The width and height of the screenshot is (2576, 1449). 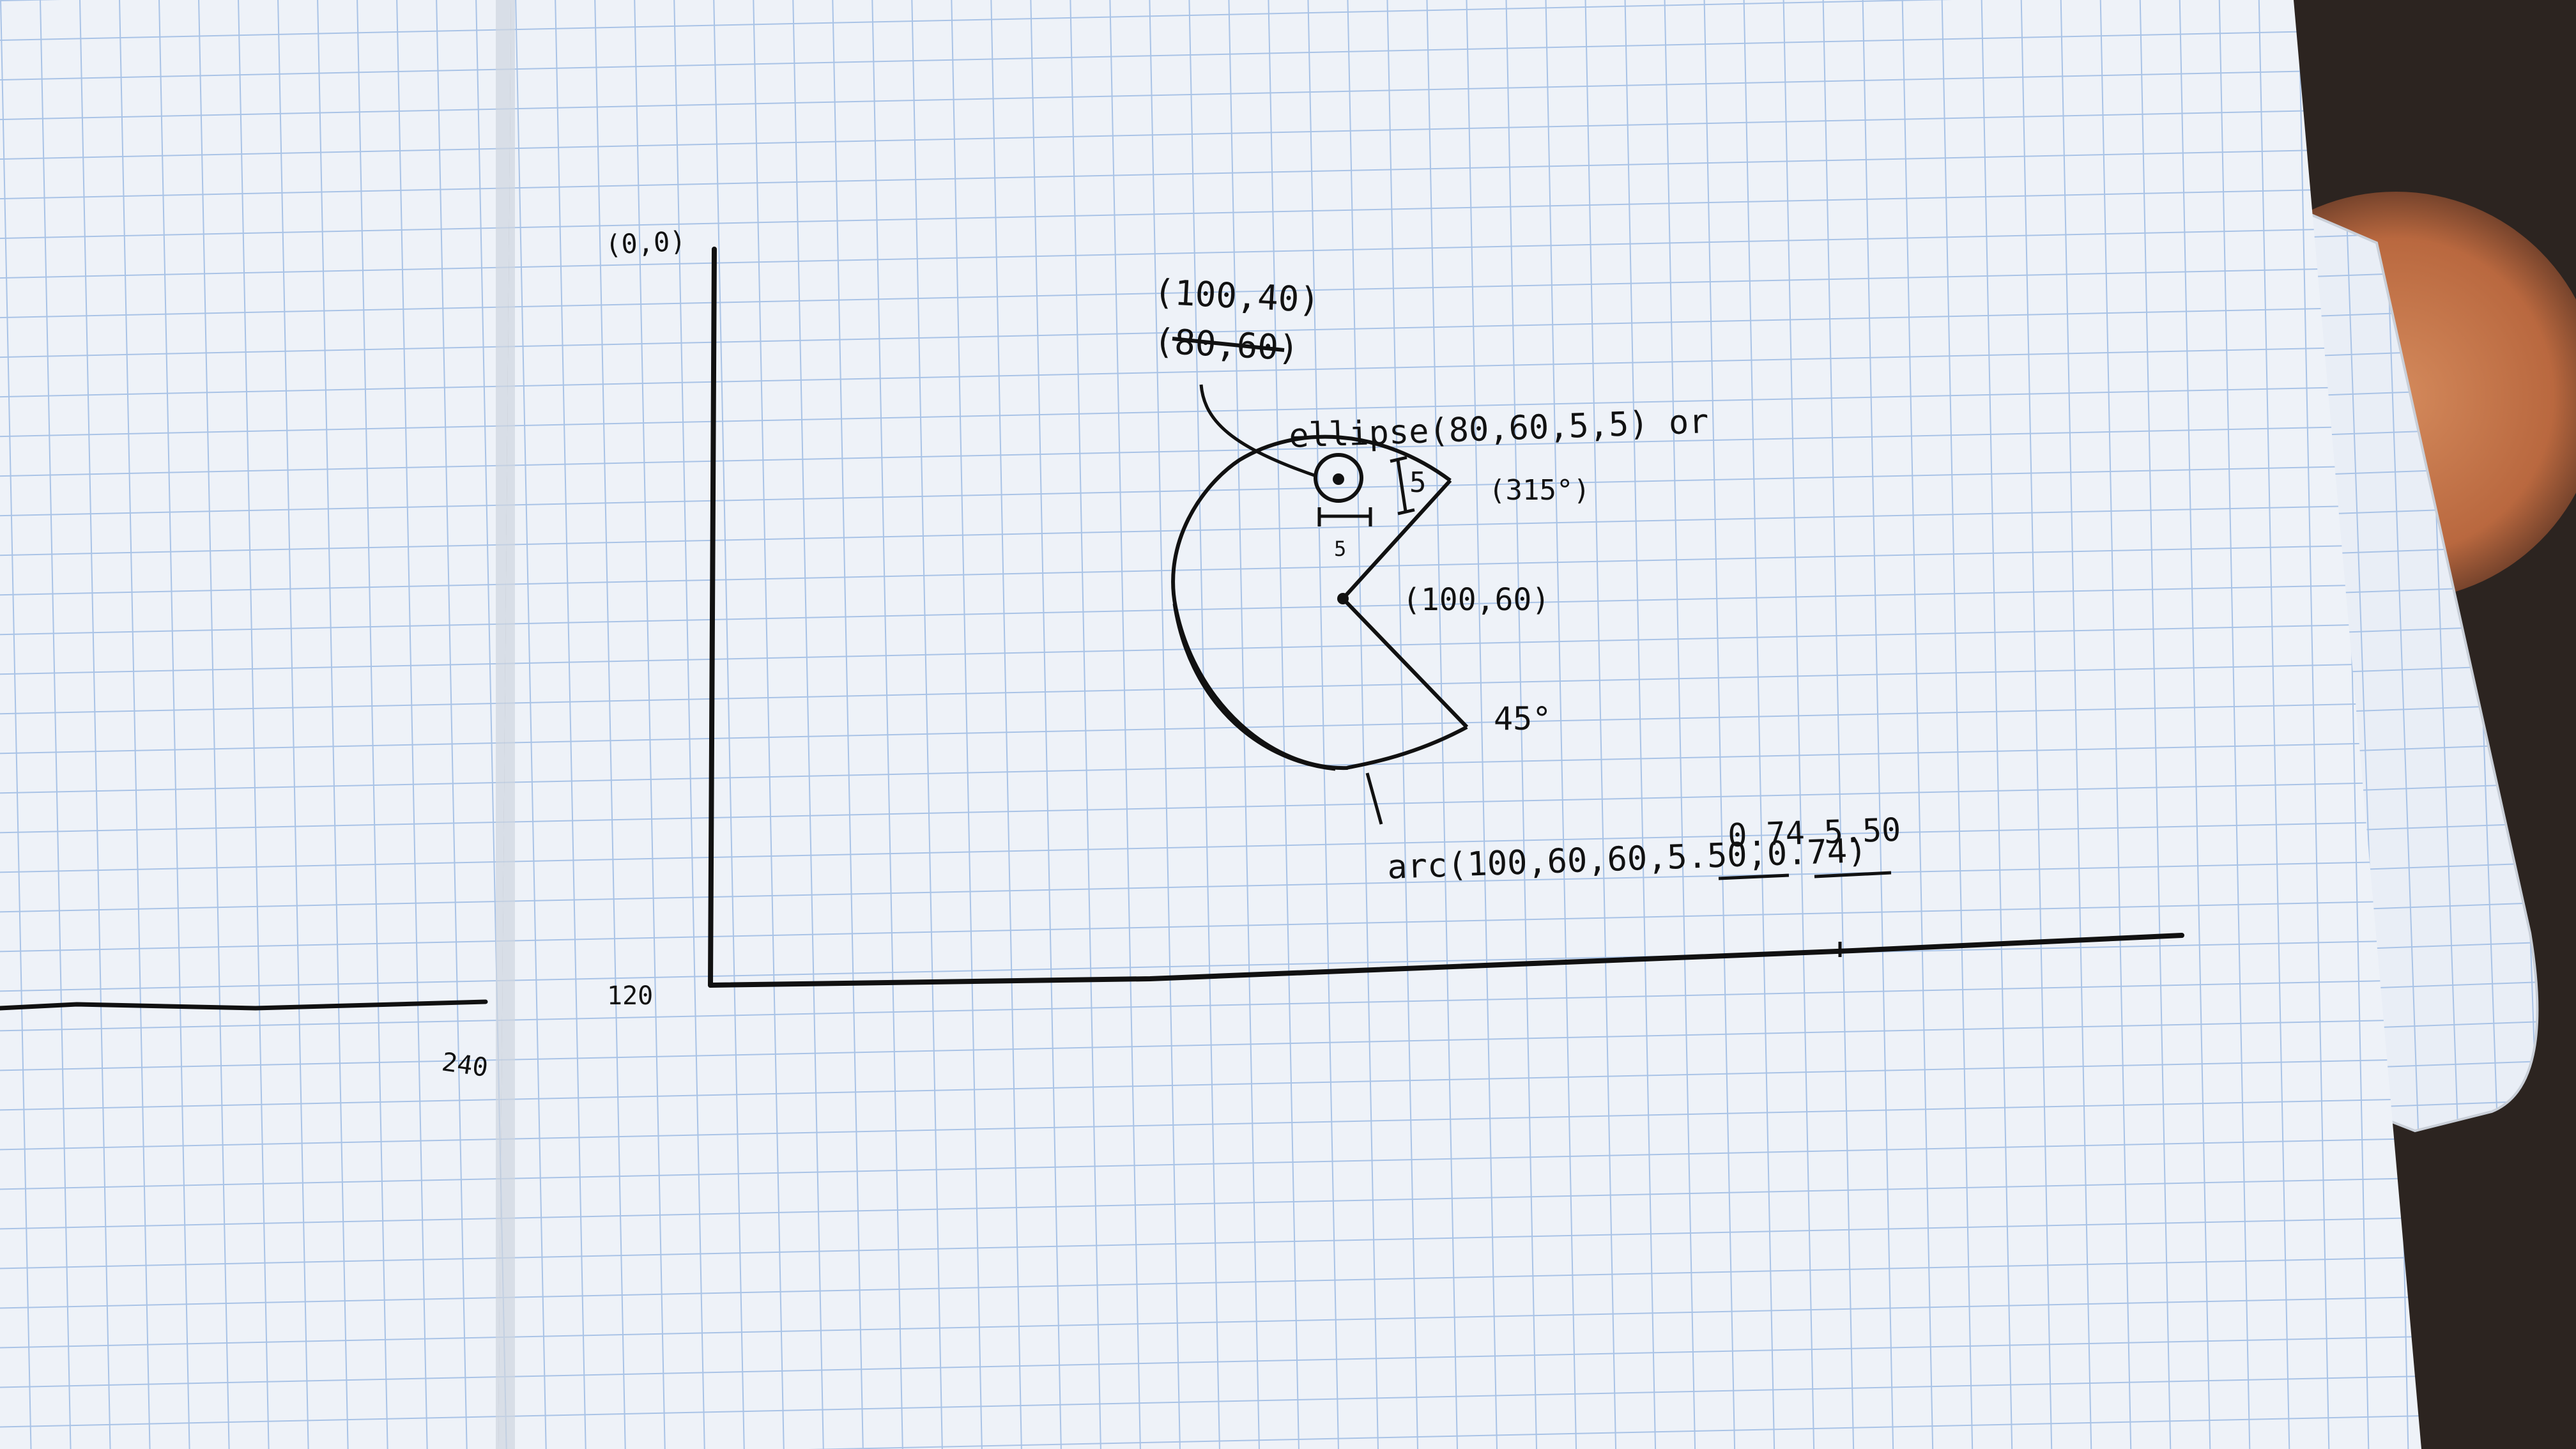 What do you see at coordinates (1446, 960) in the screenshot?
I see `x-axis` at bounding box center [1446, 960].